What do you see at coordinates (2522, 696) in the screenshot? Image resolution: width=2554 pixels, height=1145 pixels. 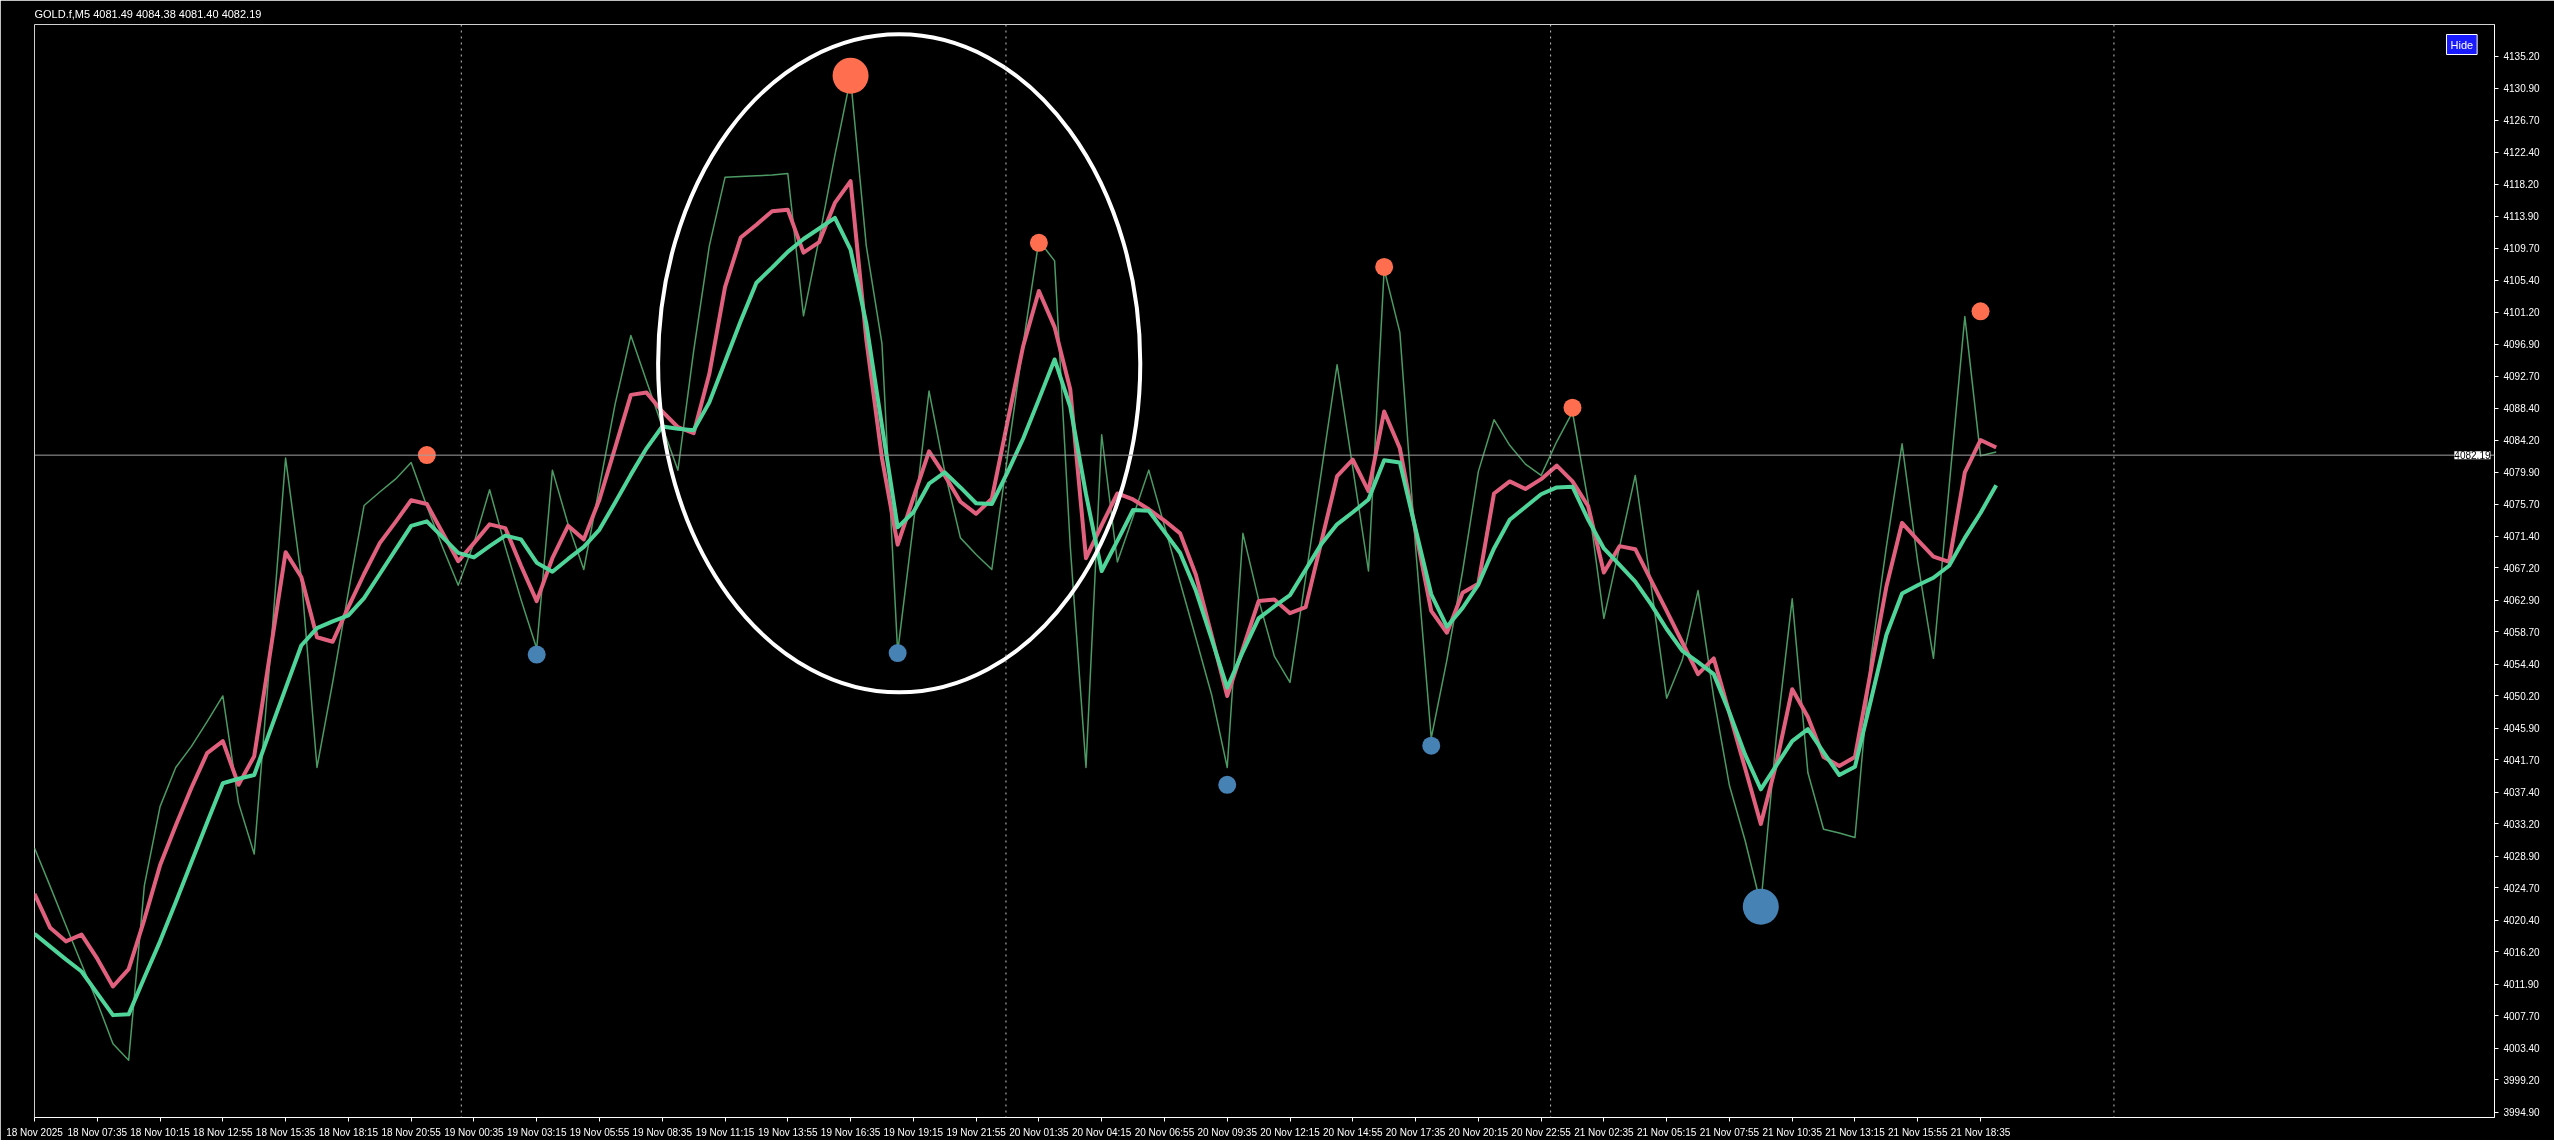 I see `y-tick-label: 4050.20` at bounding box center [2522, 696].